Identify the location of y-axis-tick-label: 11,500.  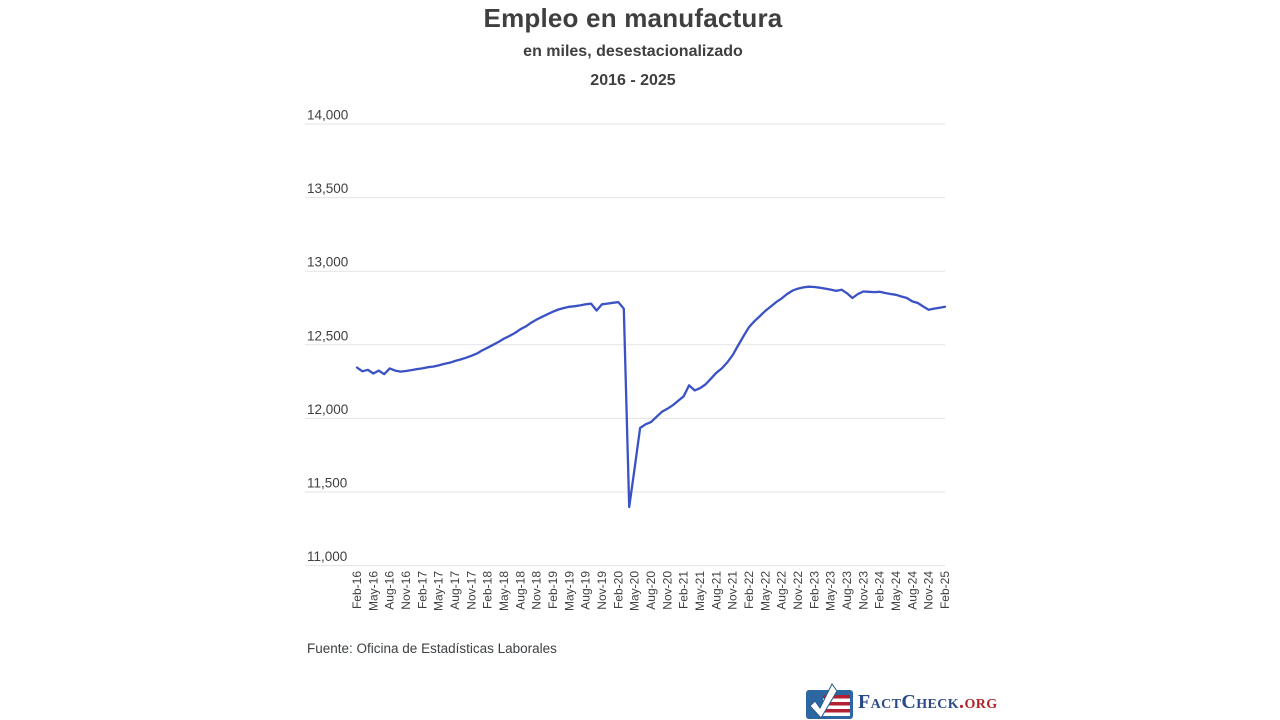
(327, 483).